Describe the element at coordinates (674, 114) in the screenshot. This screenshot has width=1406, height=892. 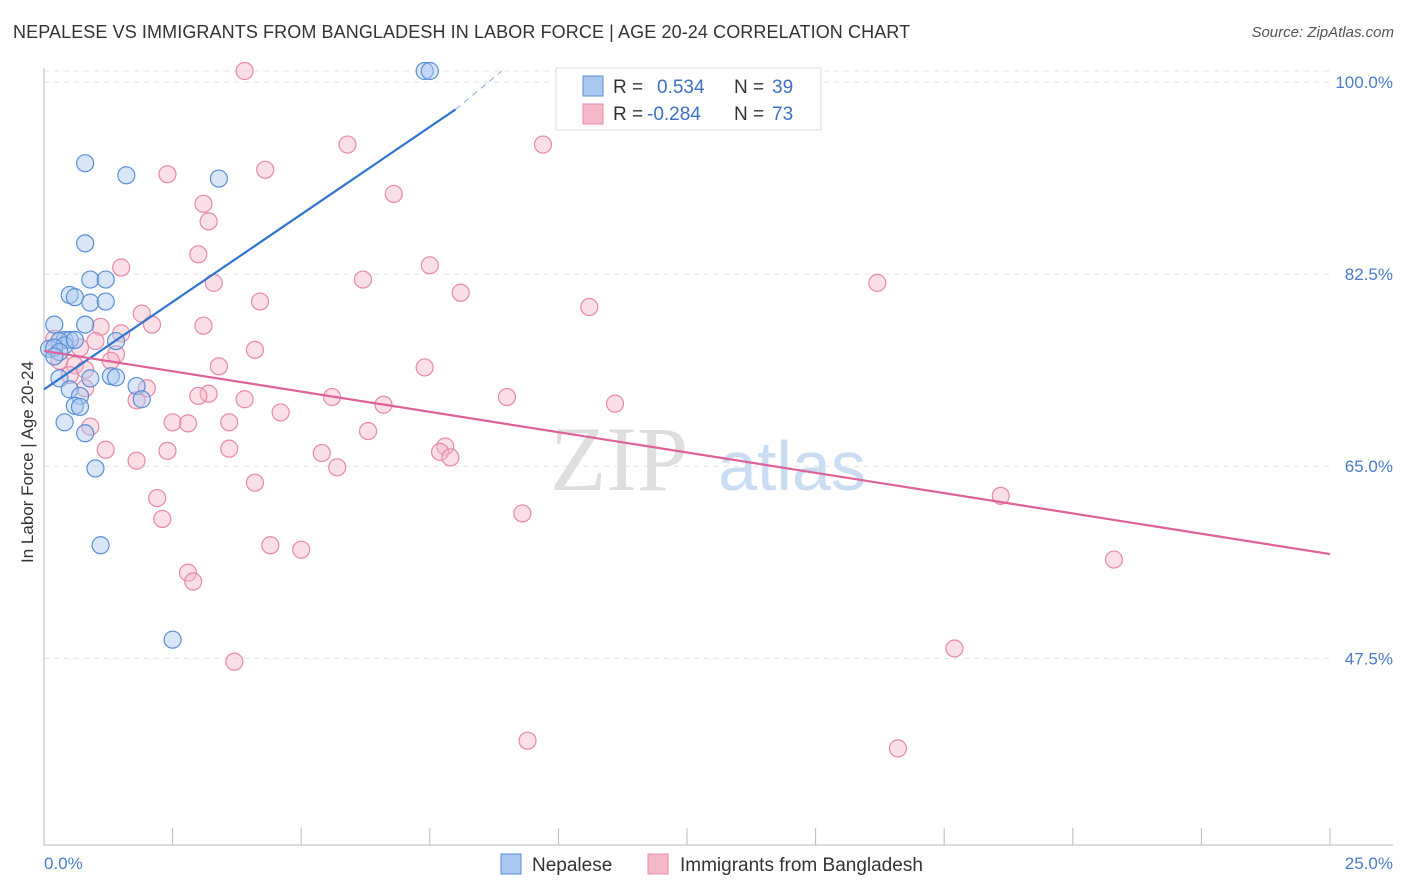
I see `legend-r-value: -0.284` at that location.